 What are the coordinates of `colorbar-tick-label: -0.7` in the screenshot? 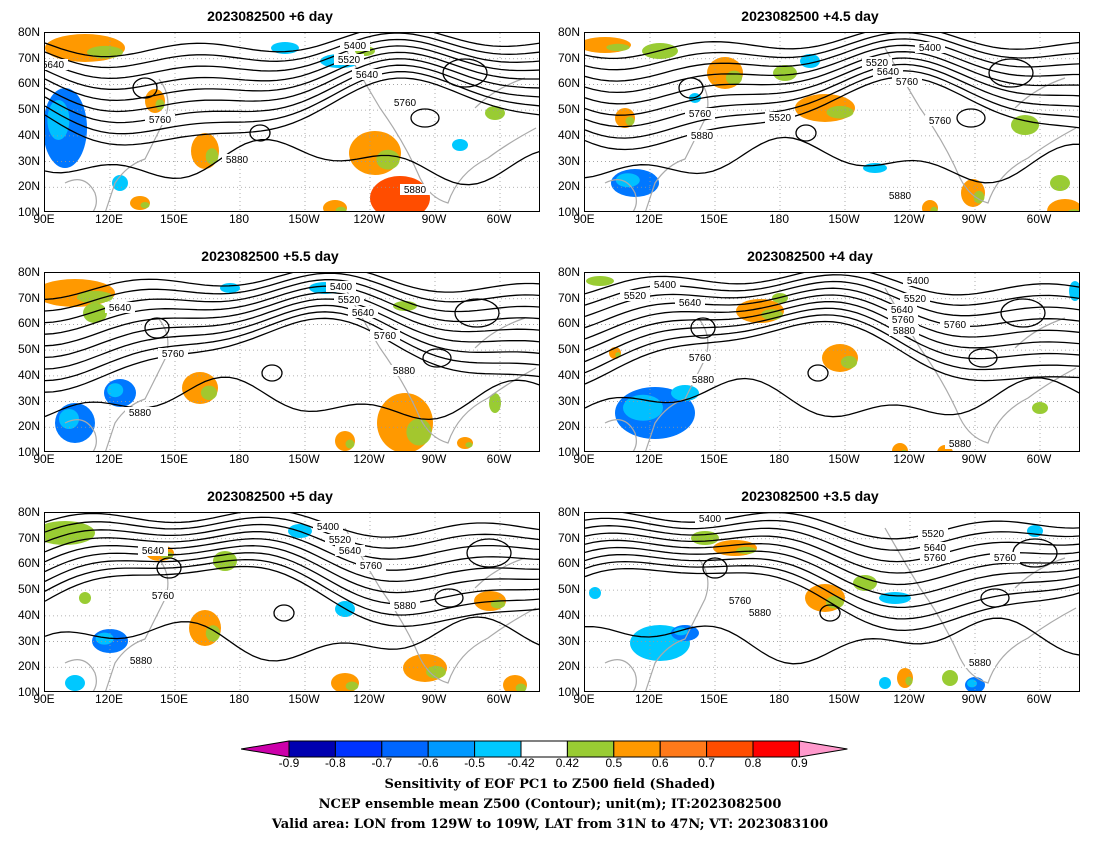 It's located at (382, 763).